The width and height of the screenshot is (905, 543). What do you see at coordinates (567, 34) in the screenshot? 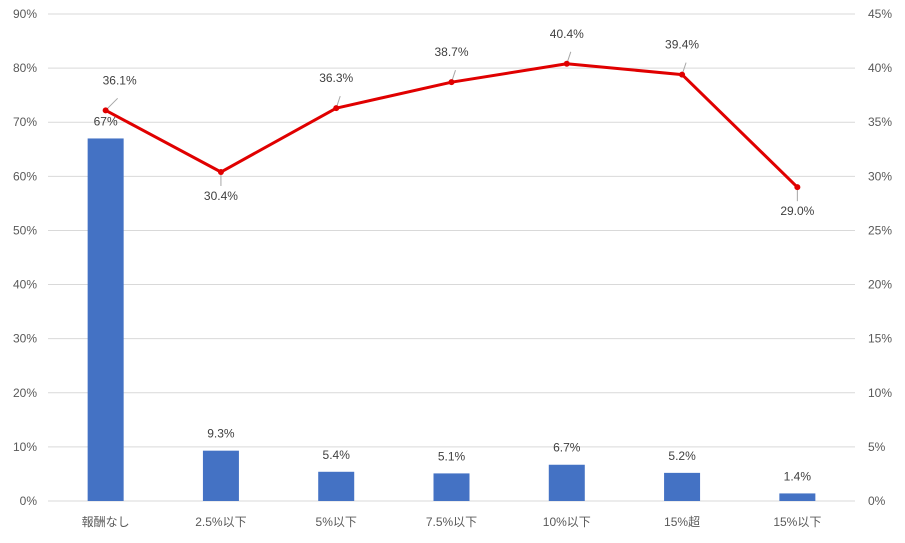
I see `line-data-label: 40.4%` at bounding box center [567, 34].